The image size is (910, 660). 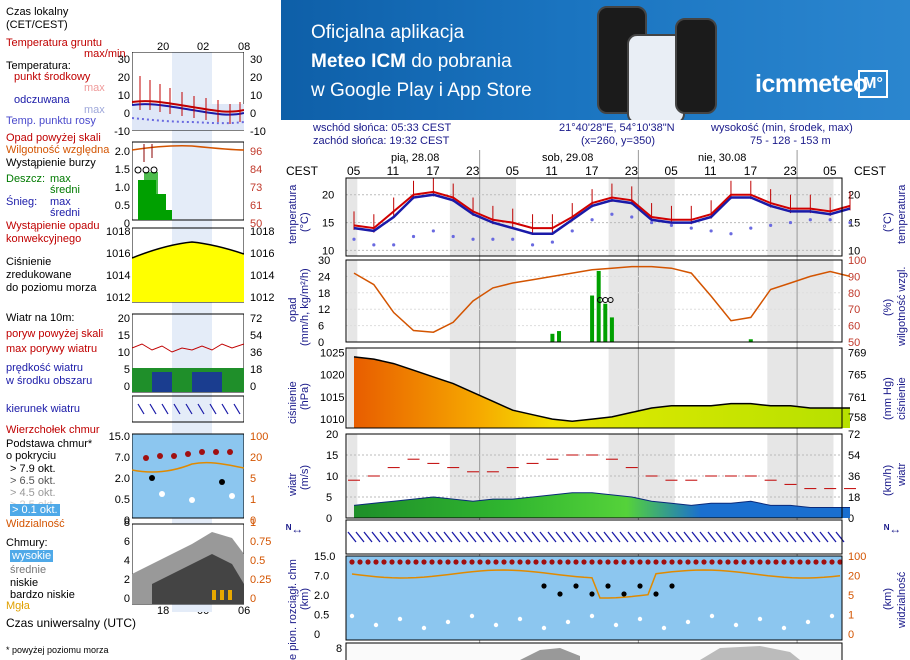 I want to click on legend-gust-max: max porywy wiatru, so click(x=52, y=349).